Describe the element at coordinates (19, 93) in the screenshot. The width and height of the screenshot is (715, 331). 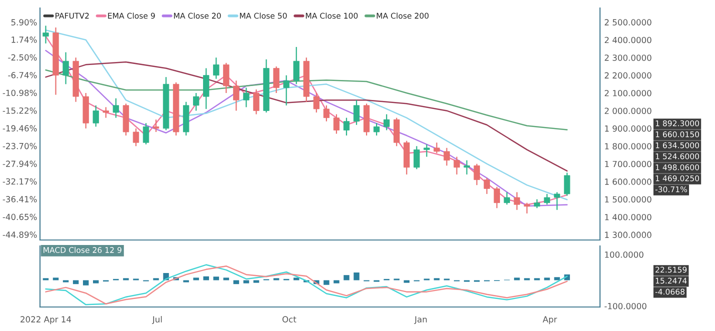
I see `y2-tick-label: -10.98%` at that location.